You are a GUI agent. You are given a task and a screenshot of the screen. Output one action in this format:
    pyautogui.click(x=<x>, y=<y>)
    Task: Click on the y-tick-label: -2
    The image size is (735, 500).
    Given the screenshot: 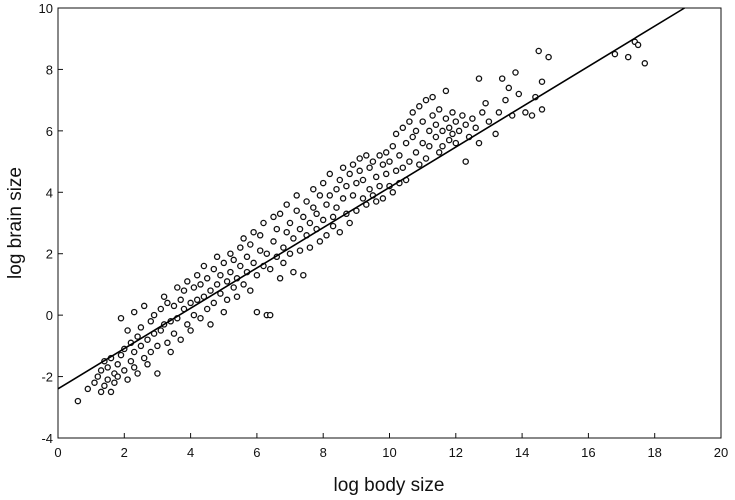 What is the action you would take?
    pyautogui.click(x=47, y=377)
    